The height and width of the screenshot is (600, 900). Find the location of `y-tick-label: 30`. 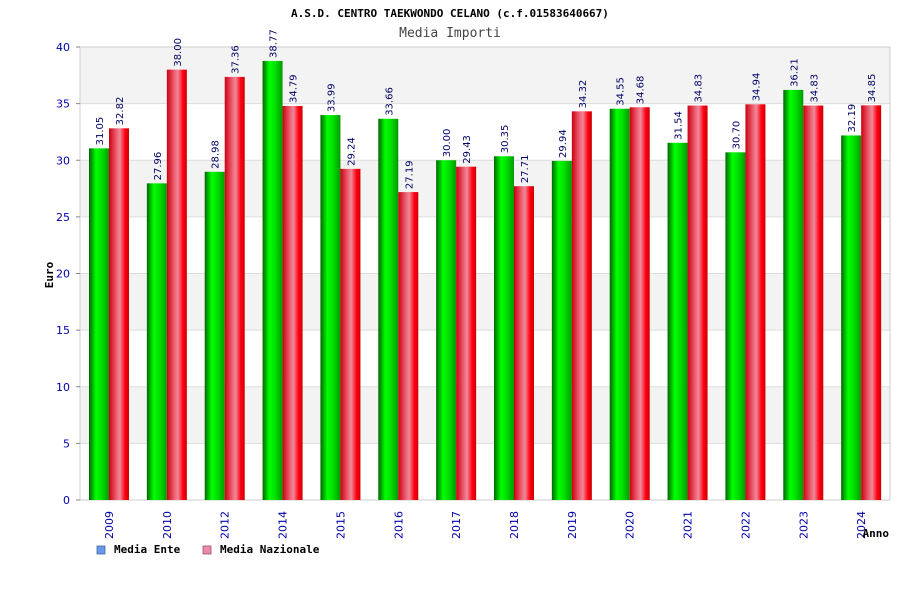

y-tick-label: 30 is located at coordinates (63, 160).